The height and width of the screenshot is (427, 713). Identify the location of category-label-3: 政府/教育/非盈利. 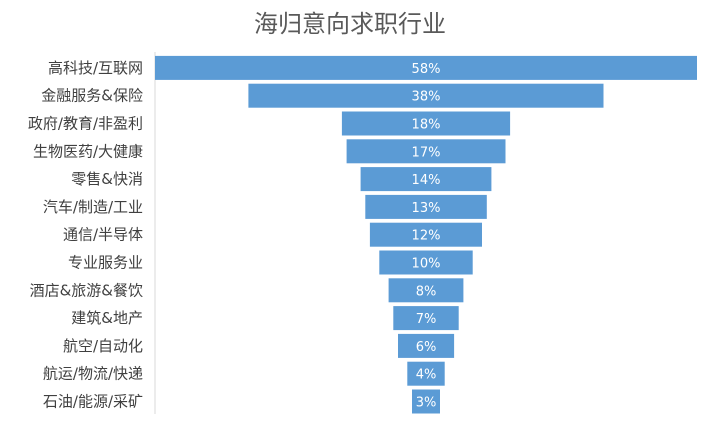
(85, 124).